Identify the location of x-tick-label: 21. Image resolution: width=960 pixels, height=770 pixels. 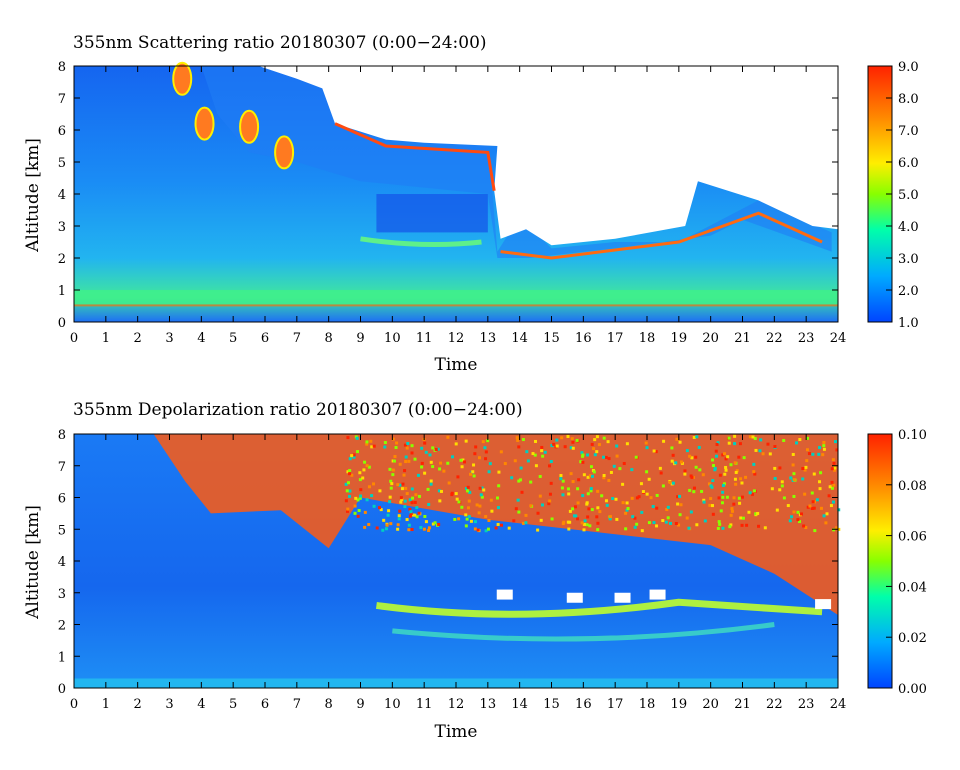
(742, 704).